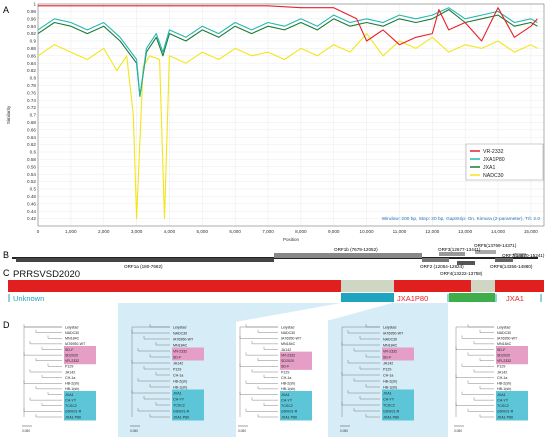 The height and width of the screenshot is (439, 550). I want to click on panel-label-d: D, so click(6, 325).